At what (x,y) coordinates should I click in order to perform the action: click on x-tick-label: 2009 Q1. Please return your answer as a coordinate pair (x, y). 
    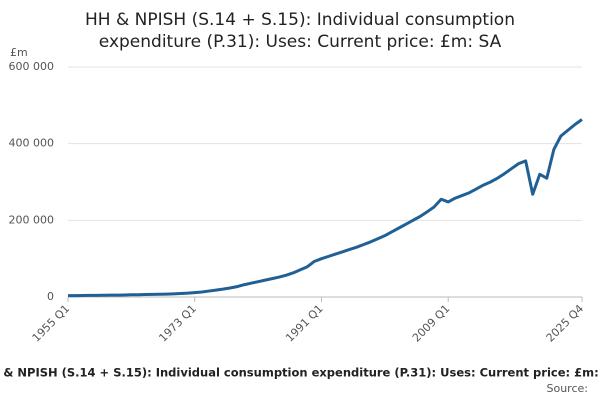
    Looking at the image, I should click on (431, 323).